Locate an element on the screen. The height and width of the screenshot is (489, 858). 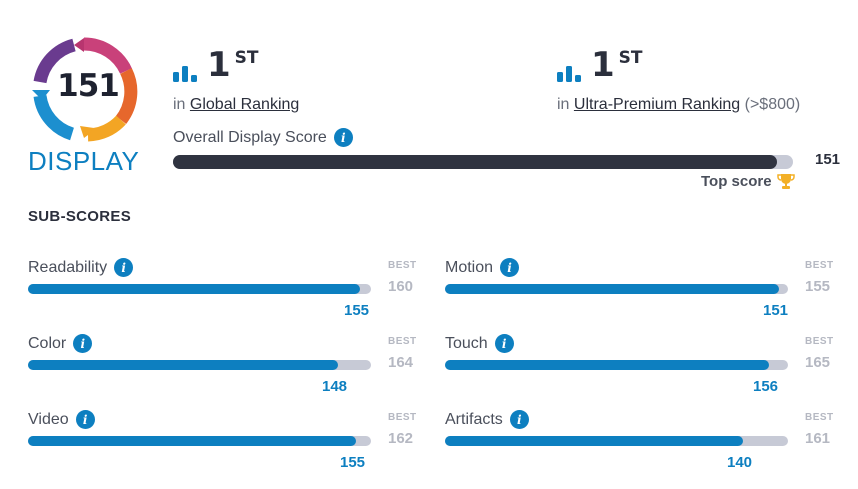
top-score-label: Top score is located at coordinates (736, 181).